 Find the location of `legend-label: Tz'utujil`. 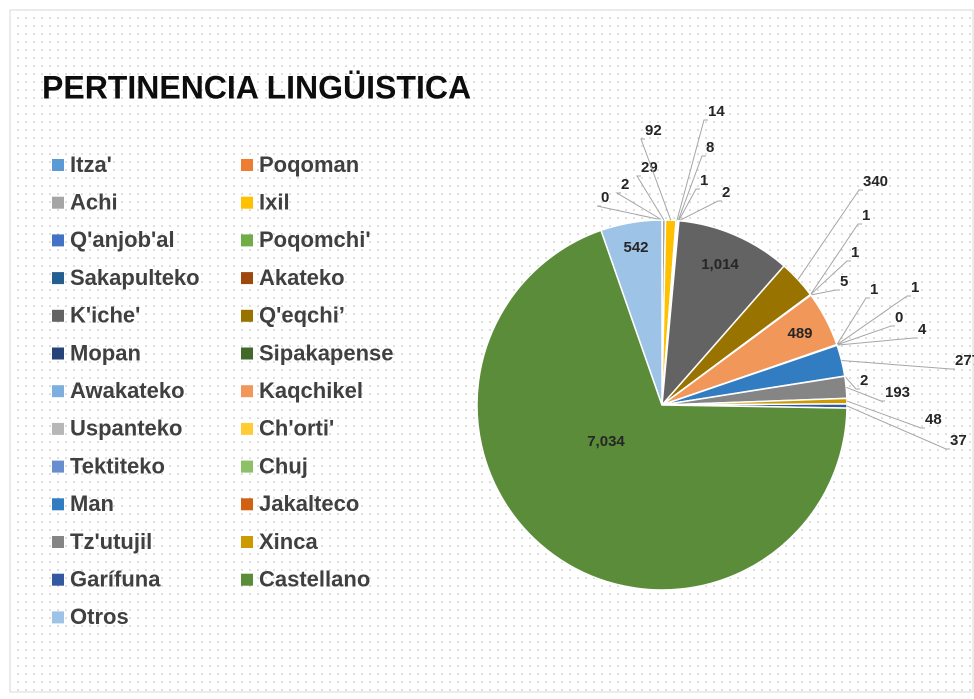

legend-label: Tz'utujil is located at coordinates (111, 541).